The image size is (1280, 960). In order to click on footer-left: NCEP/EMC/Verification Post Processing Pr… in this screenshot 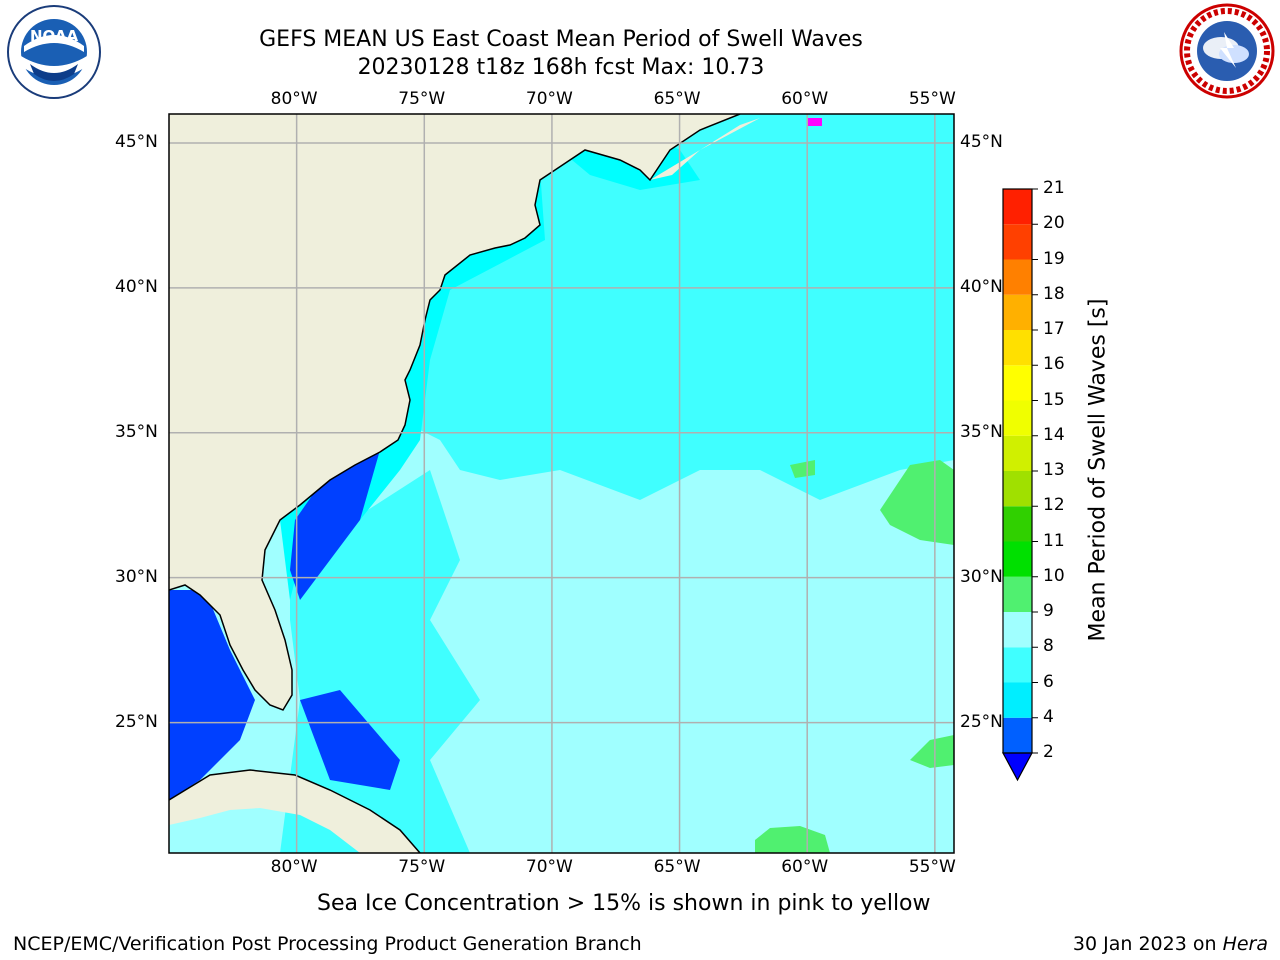, I will do `click(327, 944)`.